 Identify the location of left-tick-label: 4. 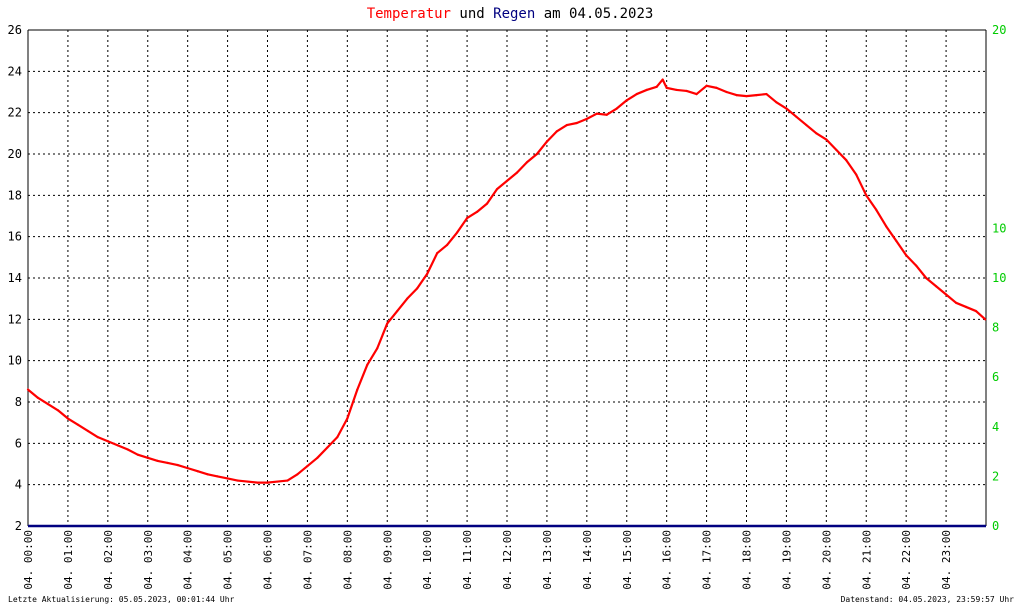
(18, 485).